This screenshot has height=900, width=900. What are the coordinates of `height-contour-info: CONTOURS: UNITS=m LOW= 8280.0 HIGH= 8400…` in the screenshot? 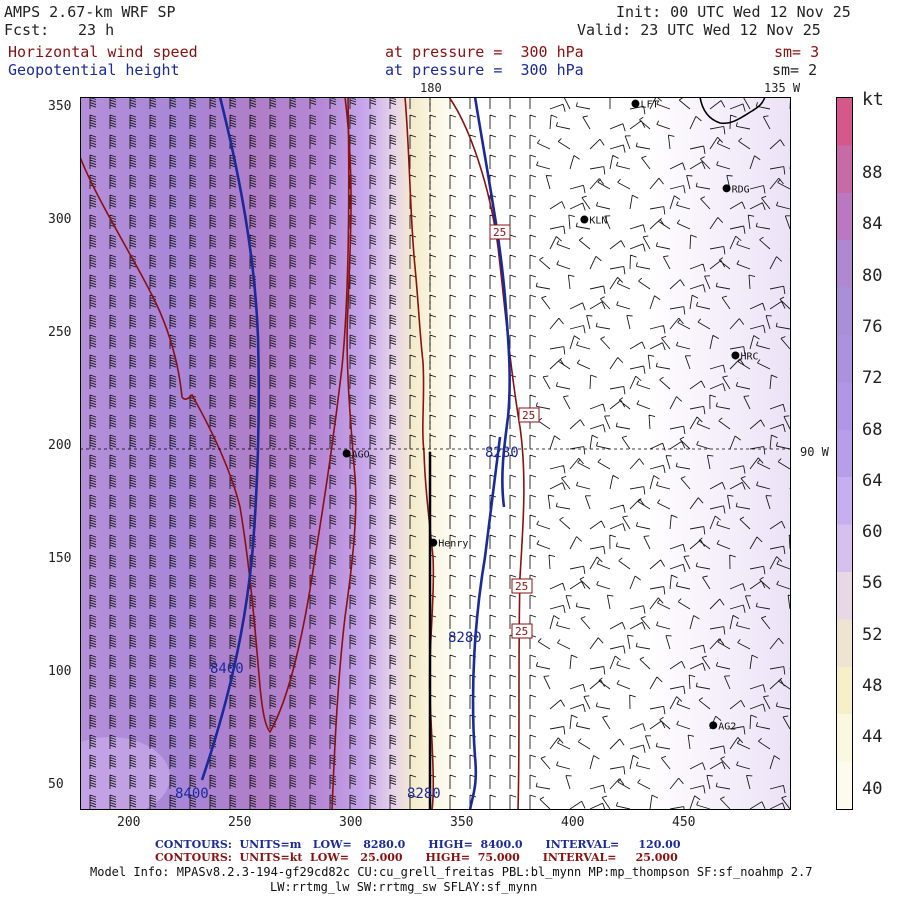 It's located at (418, 844).